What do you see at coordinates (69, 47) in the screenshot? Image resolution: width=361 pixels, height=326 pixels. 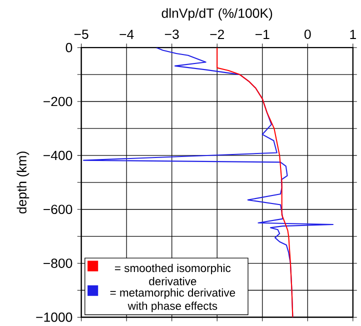 I see `y-tick-label: 0` at bounding box center [69, 47].